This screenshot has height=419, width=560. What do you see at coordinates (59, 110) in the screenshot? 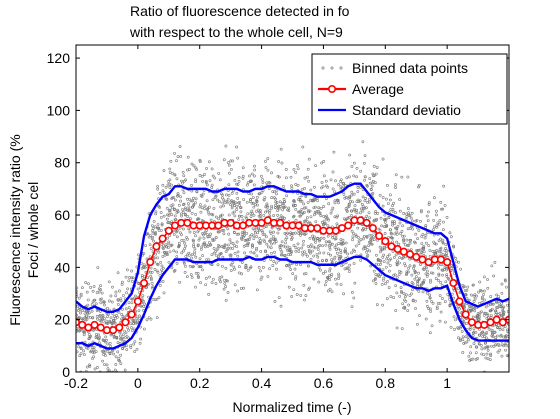
I see `y-tick-label: 100` at bounding box center [59, 110].